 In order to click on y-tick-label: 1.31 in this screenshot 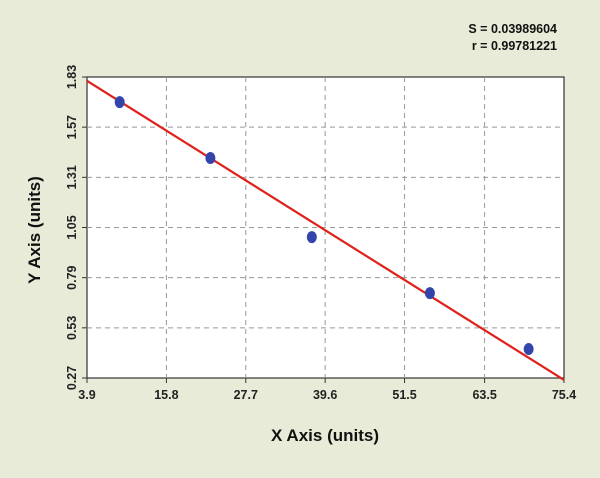, I will do `click(72, 177)`.